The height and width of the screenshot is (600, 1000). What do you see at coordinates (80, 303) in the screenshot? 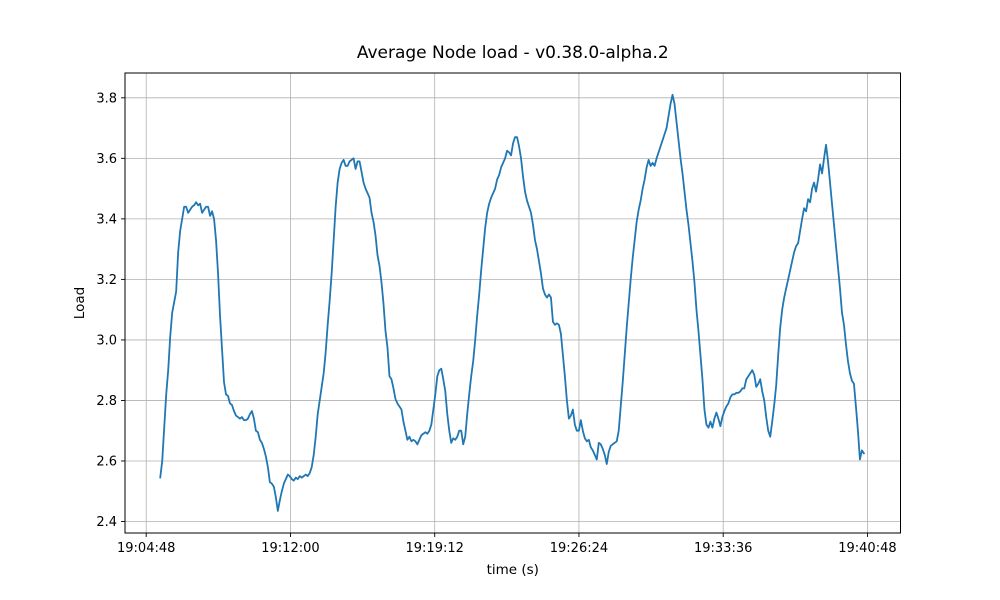
I see `y-axis-label: Load` at bounding box center [80, 303].